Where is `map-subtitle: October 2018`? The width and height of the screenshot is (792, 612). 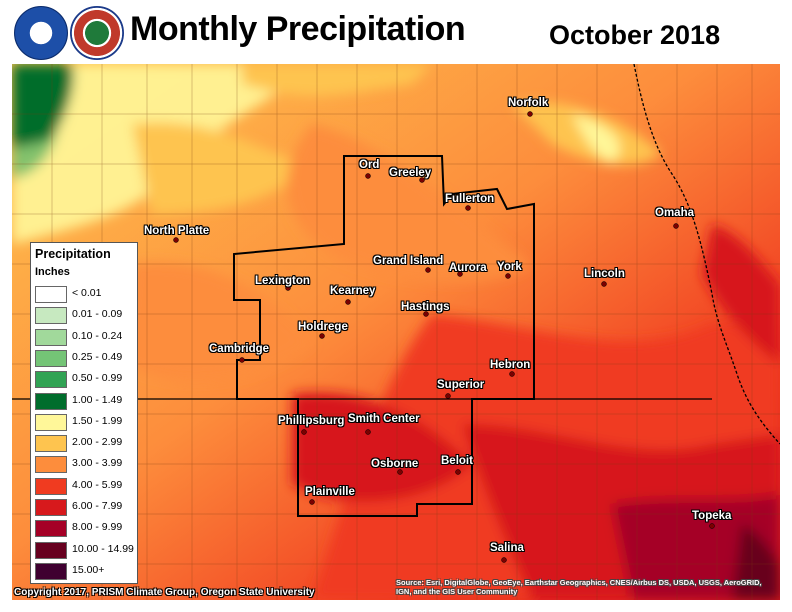 map-subtitle: October 2018 is located at coordinates (635, 35).